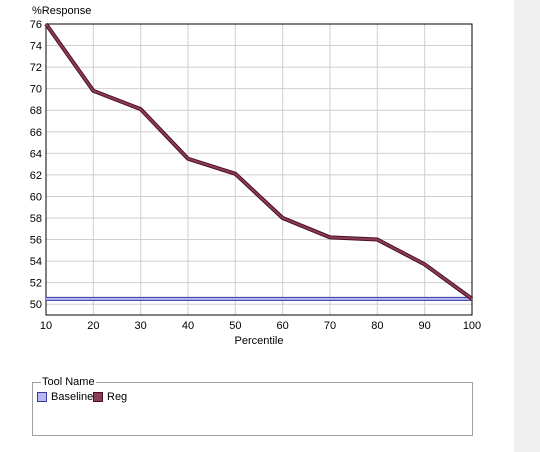  I want to click on y-tick-label: 74, so click(36, 47).